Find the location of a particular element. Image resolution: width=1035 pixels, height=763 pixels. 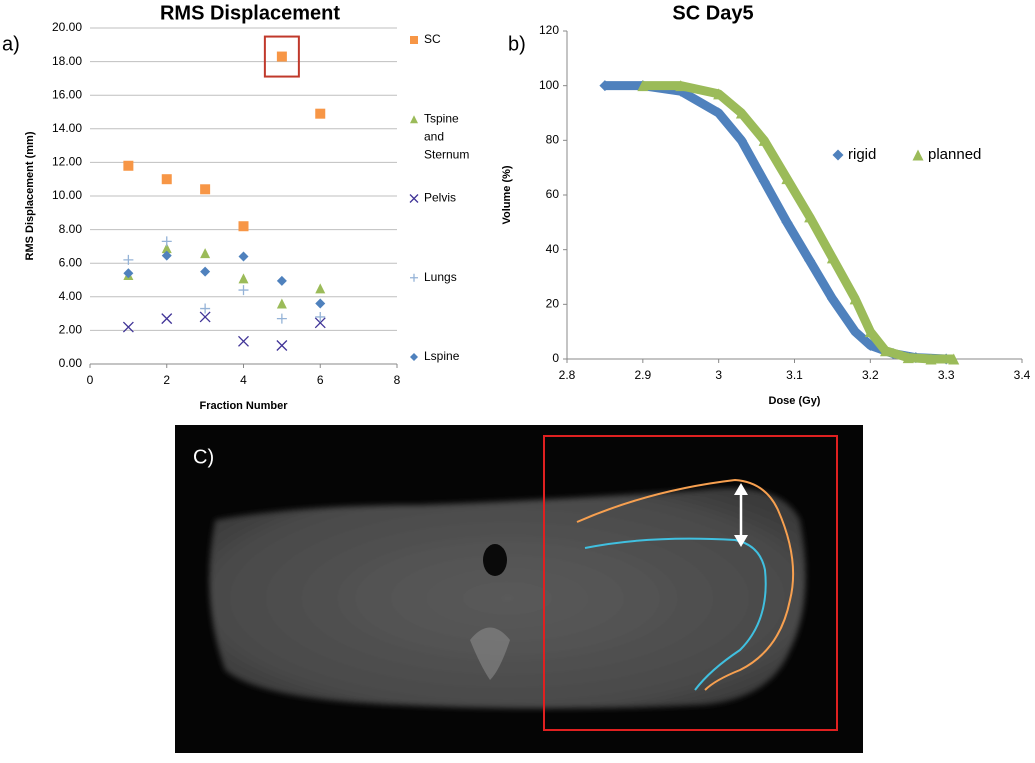

y-tick-label: 16.00 is located at coordinates (67, 94).